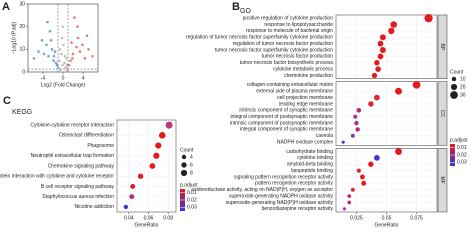 The width and height of the screenshot is (474, 240). I want to click on x-tick-label: 0.04, so click(129, 218).